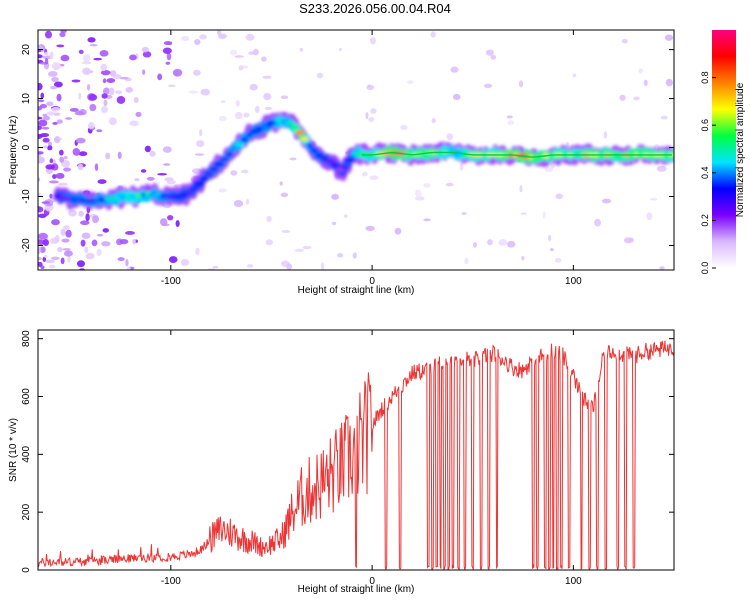 The width and height of the screenshot is (750, 600). I want to click on spectrogram-ridge, so click(363, 161).